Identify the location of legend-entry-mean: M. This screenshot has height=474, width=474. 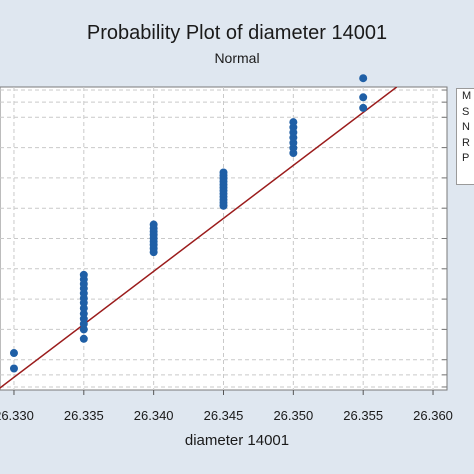
(467, 96).